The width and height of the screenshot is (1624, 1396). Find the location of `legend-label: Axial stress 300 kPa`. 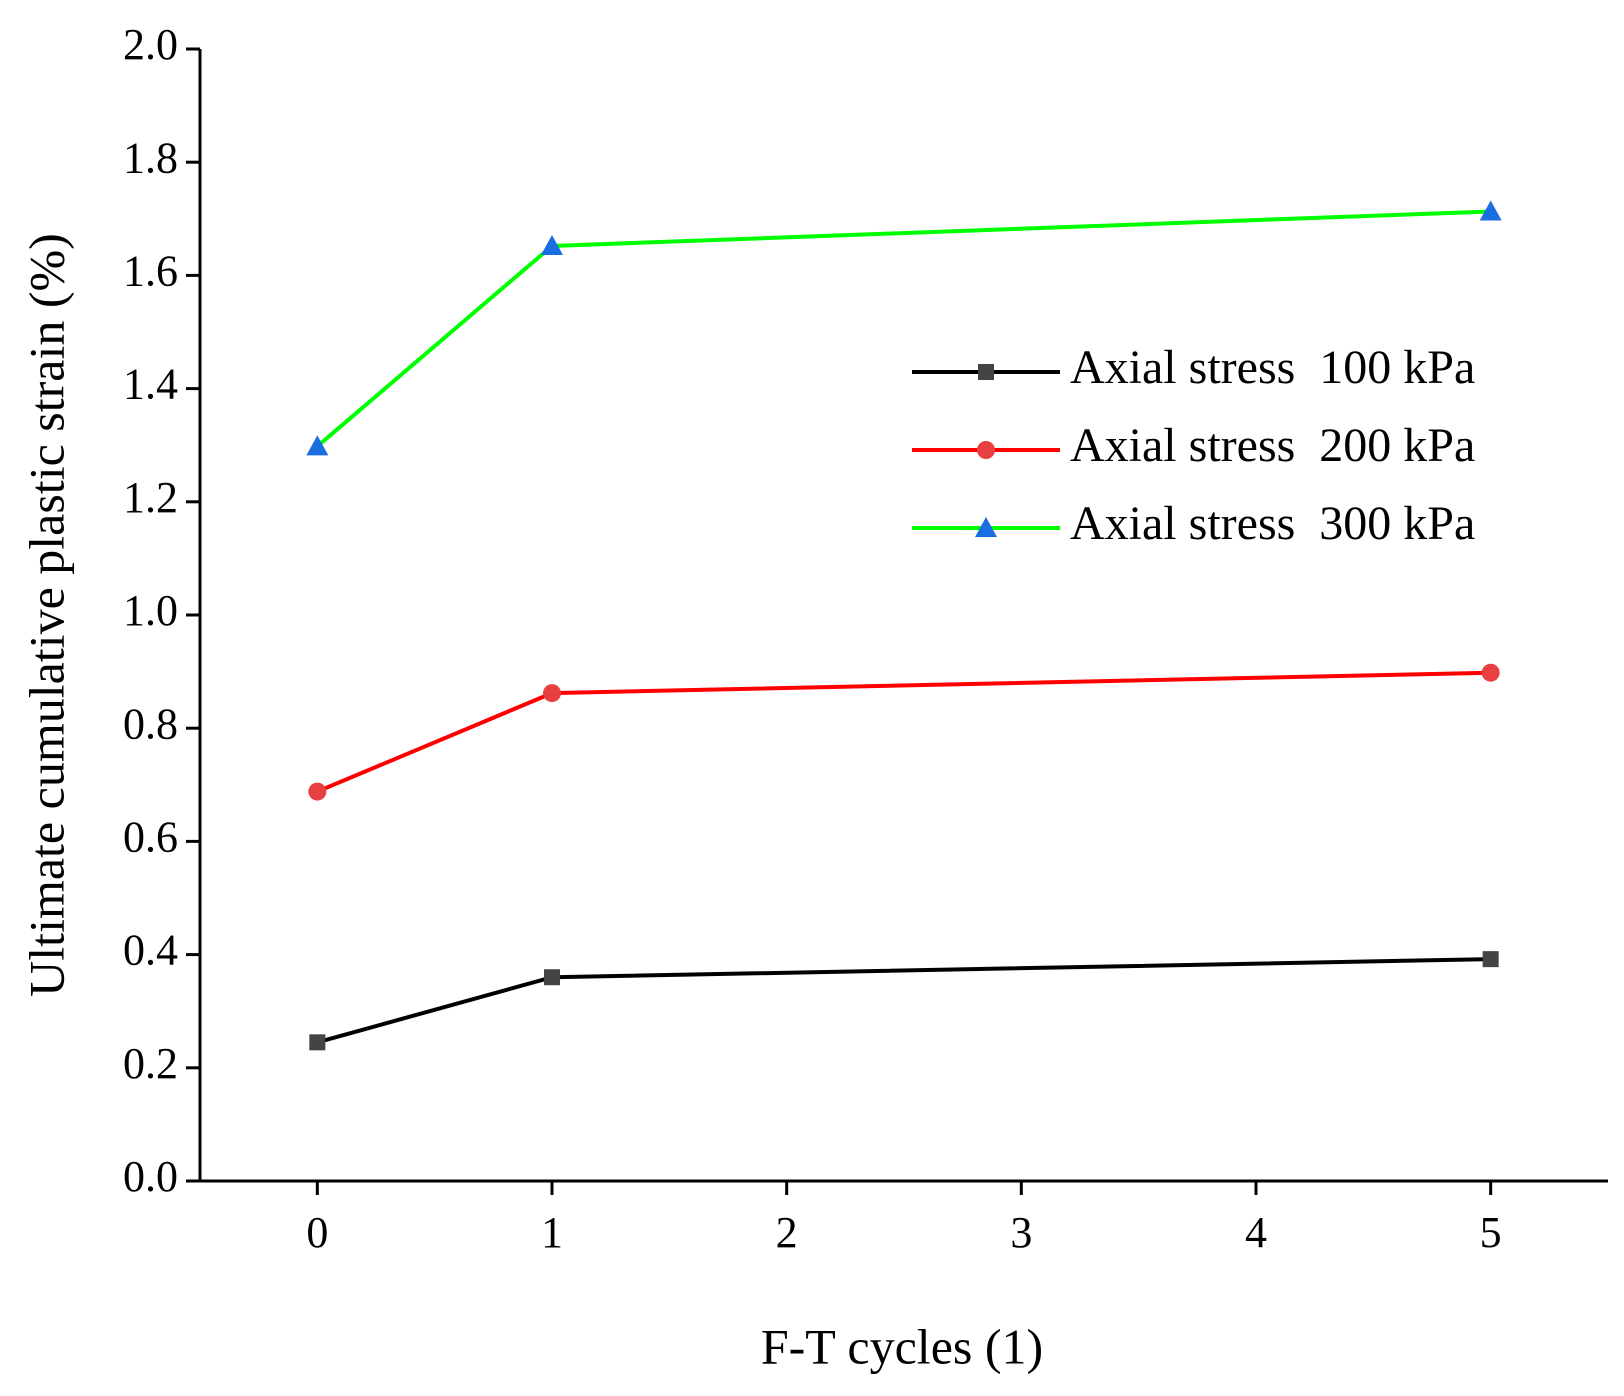

legend-label: Axial stress 300 kPa is located at coordinates (1272, 523).